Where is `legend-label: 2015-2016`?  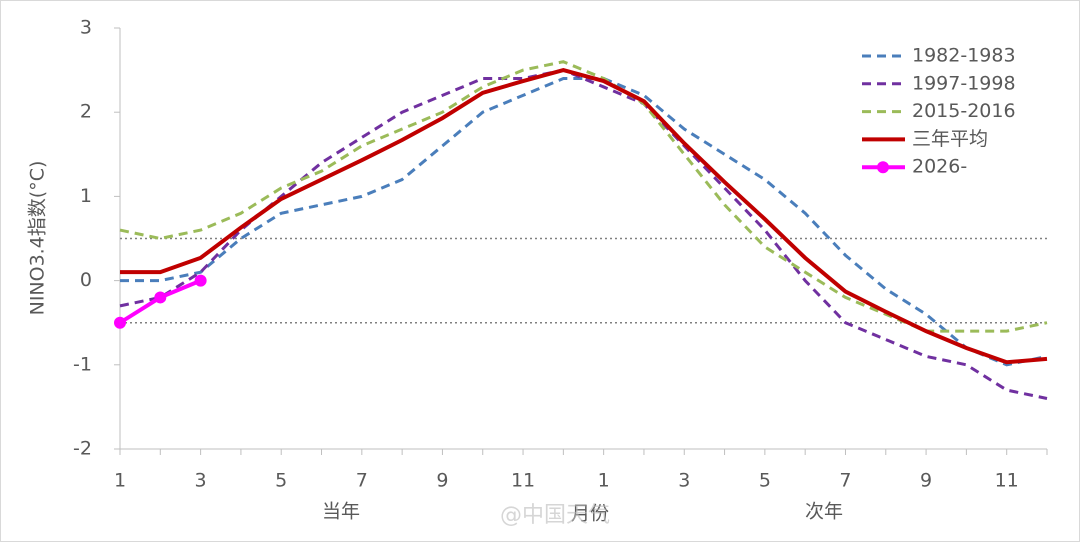 legend-label: 2015-2016 is located at coordinates (964, 111).